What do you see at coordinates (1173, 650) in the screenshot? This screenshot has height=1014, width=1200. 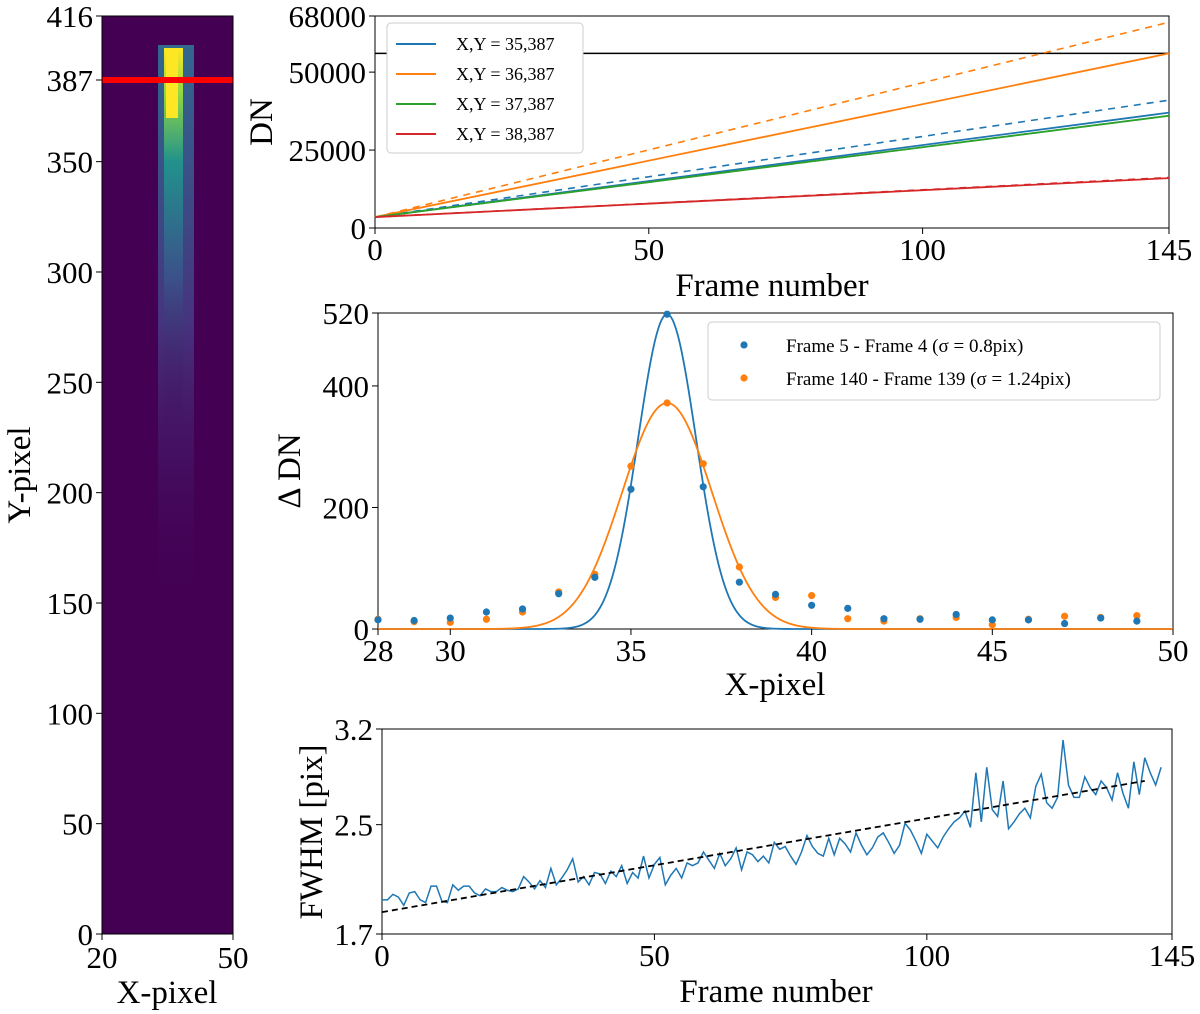 I see `delta-dn-x-tick-label: 50` at bounding box center [1173, 650].